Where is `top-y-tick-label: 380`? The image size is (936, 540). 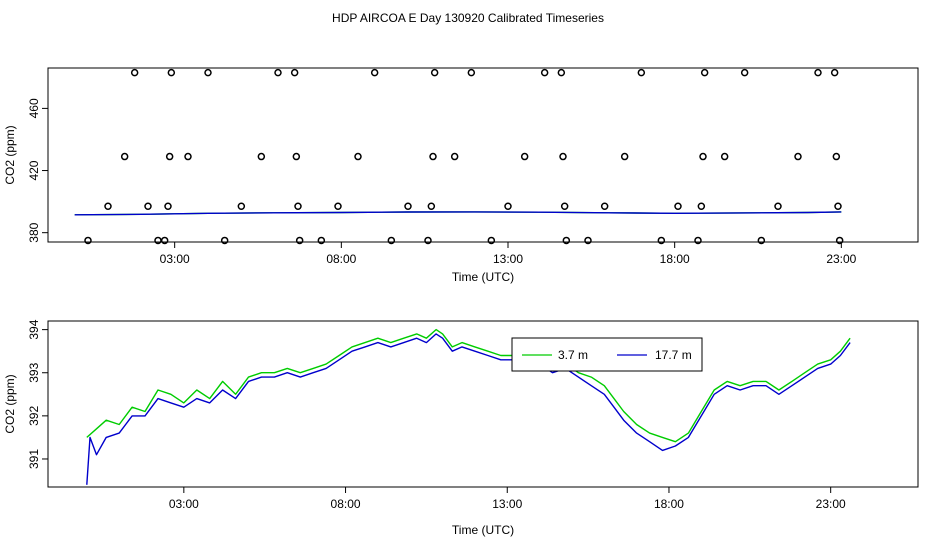 top-y-tick-label: 380 is located at coordinates (34, 232).